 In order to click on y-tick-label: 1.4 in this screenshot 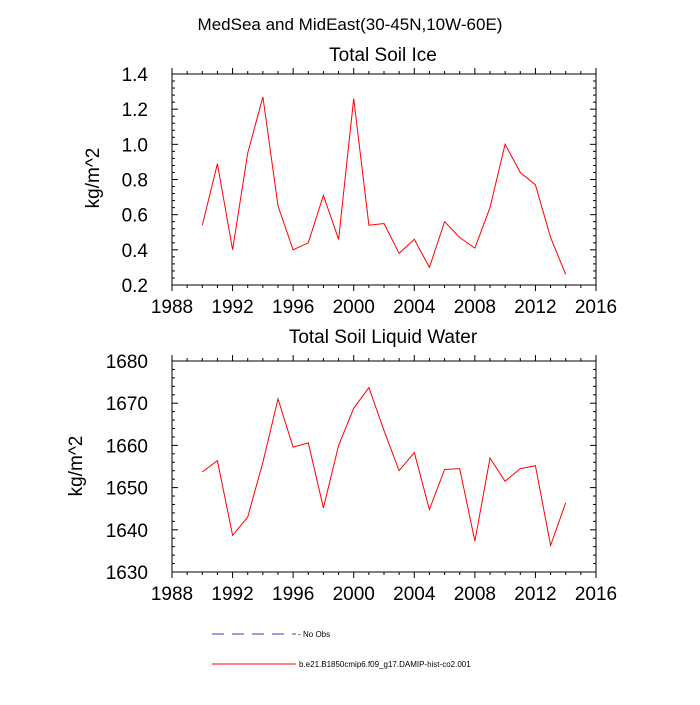, I will do `click(135, 75)`.